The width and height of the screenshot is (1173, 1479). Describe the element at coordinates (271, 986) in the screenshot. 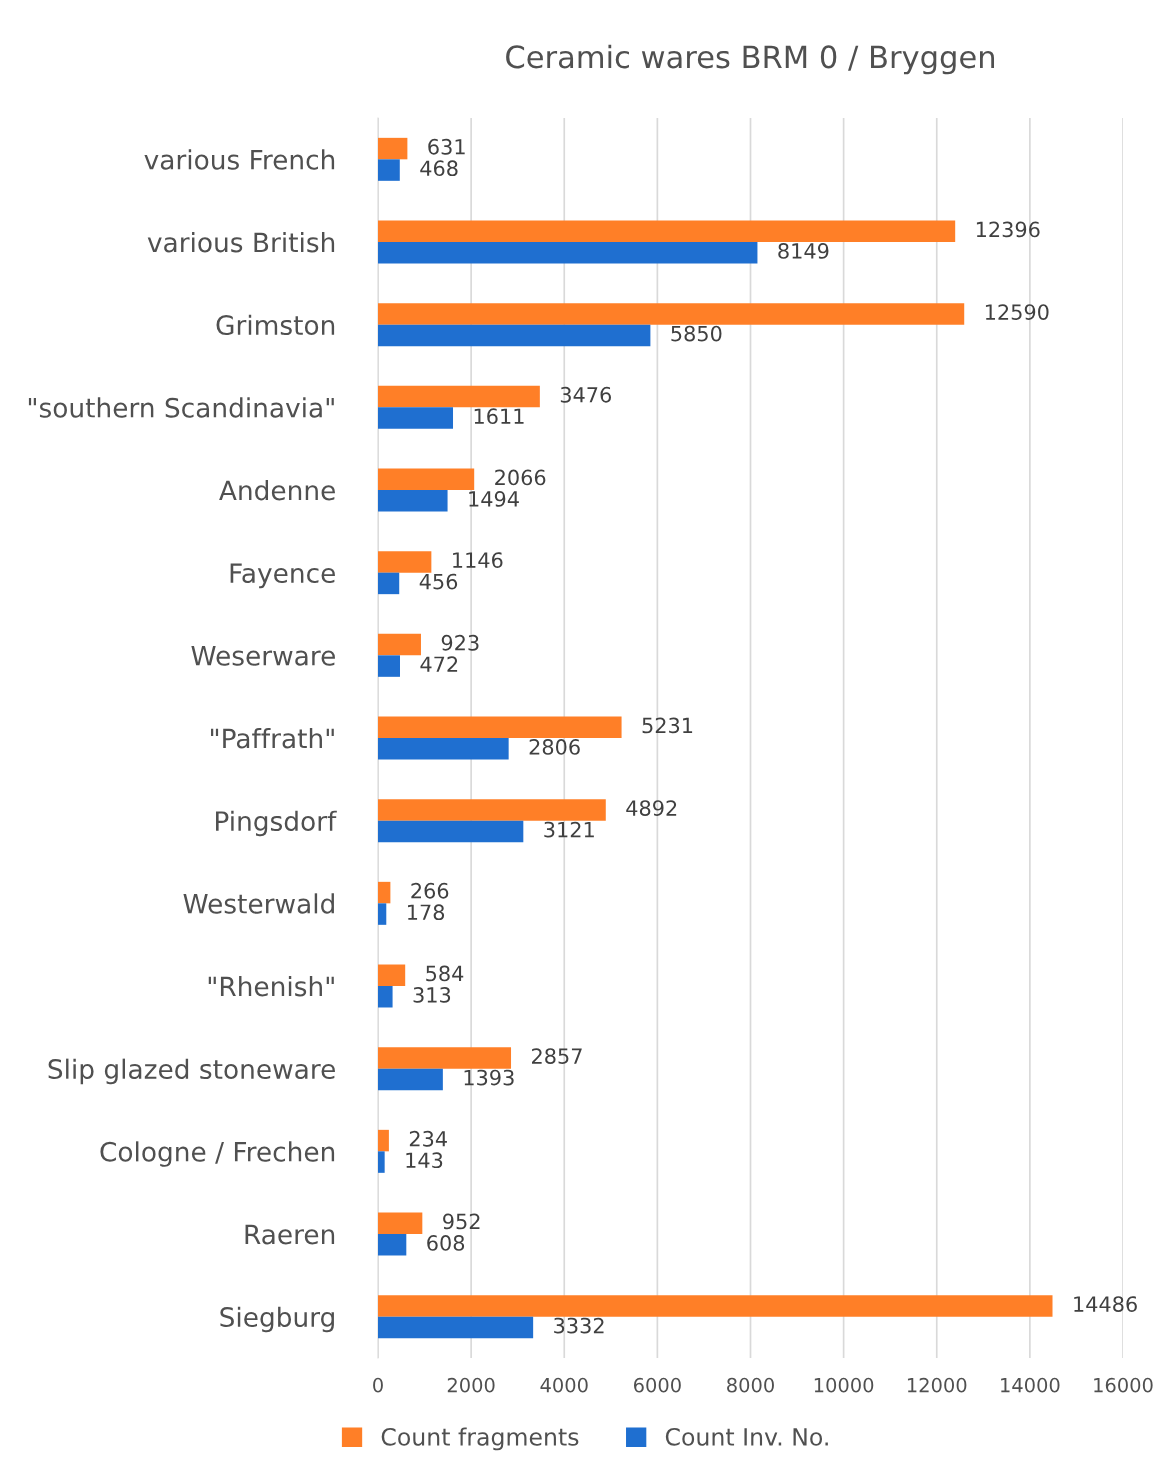

I see `y-tick-label: "Rhenish"` at that location.